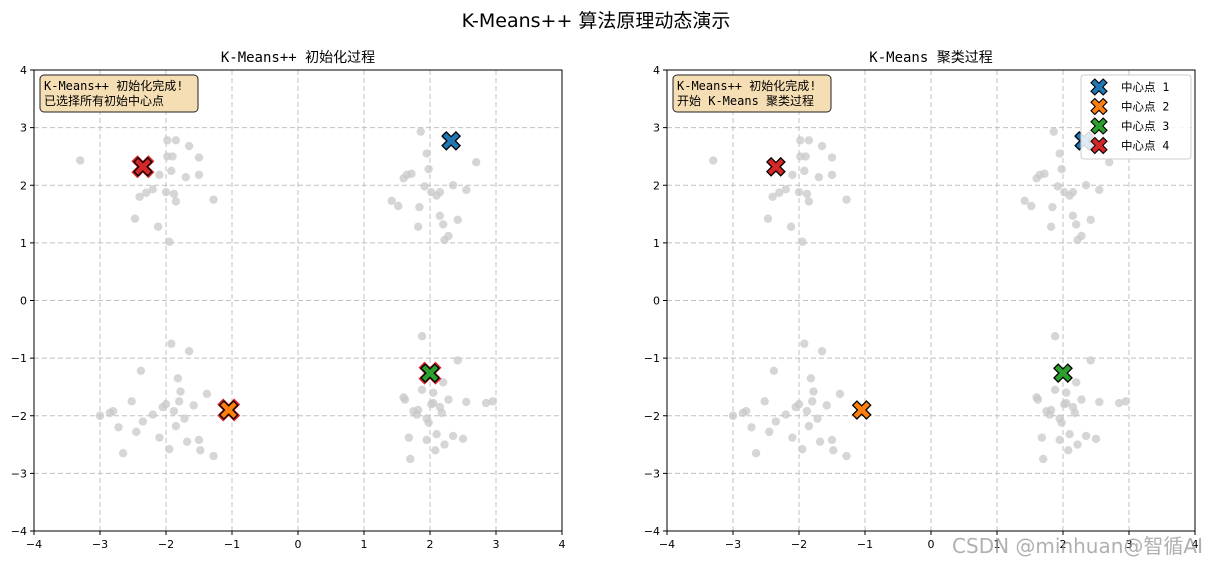  I want to click on legend: 中心点 1 中心点 2 中心点 3 中心点 4, so click(1136, 117).